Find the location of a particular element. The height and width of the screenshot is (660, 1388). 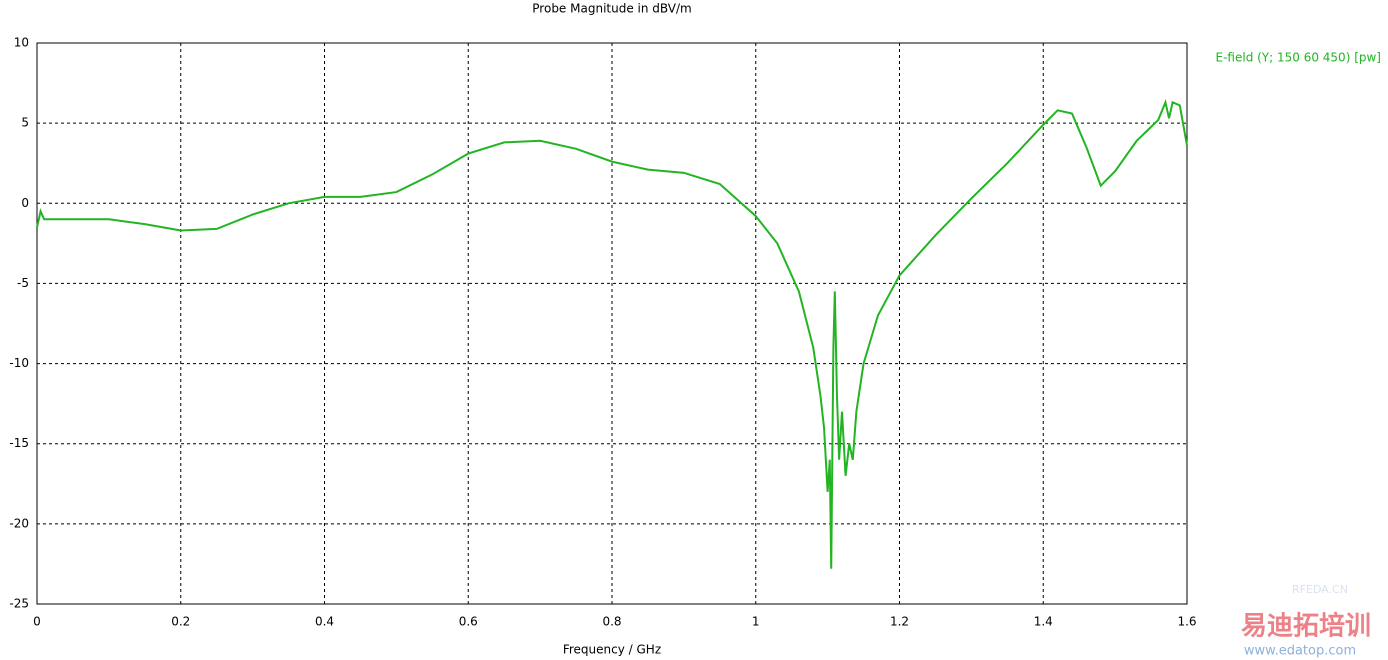

x-axis-label: Frequency / GHz is located at coordinates (612, 650).